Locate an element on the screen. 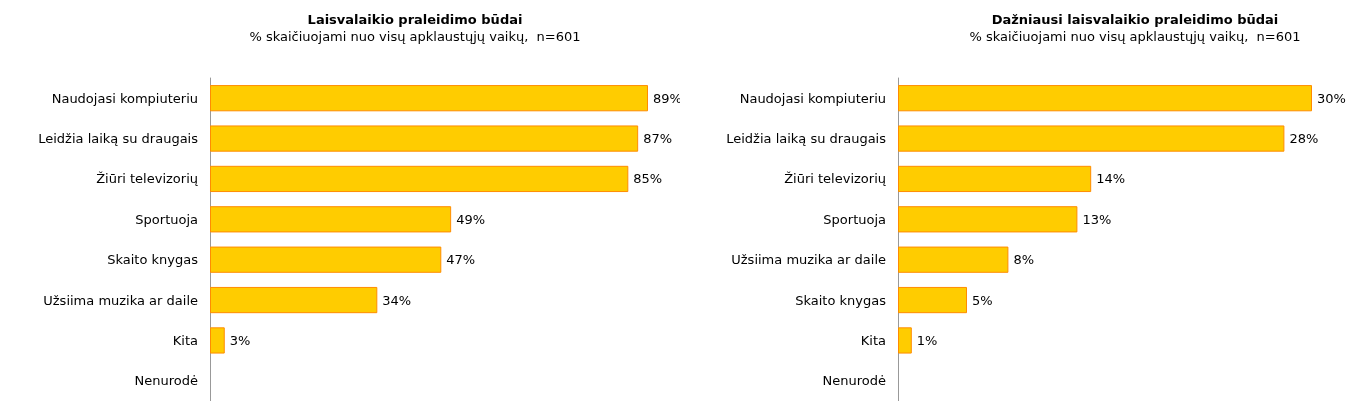 This screenshot has height=401, width=1357. data-label: 34% is located at coordinates (397, 300).